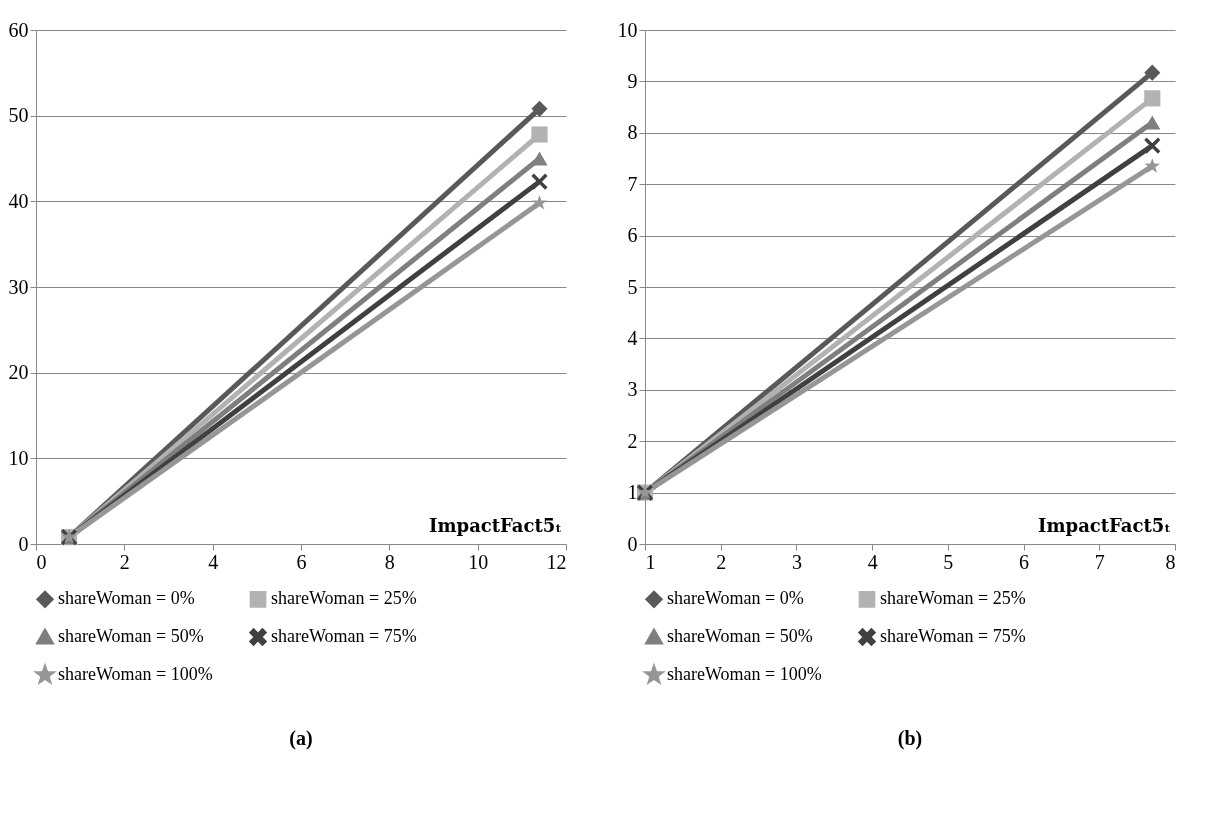 The width and height of the screenshot is (1223, 826). What do you see at coordinates (18, 200) in the screenshot?
I see `y-tick-label: 40` at bounding box center [18, 200].